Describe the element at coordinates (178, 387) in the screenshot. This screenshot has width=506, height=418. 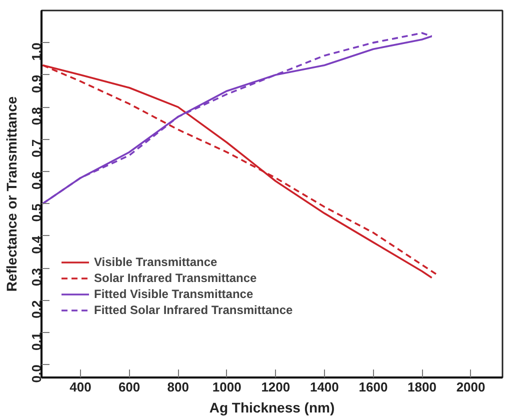
I see `x-tick-label: 800` at that location.